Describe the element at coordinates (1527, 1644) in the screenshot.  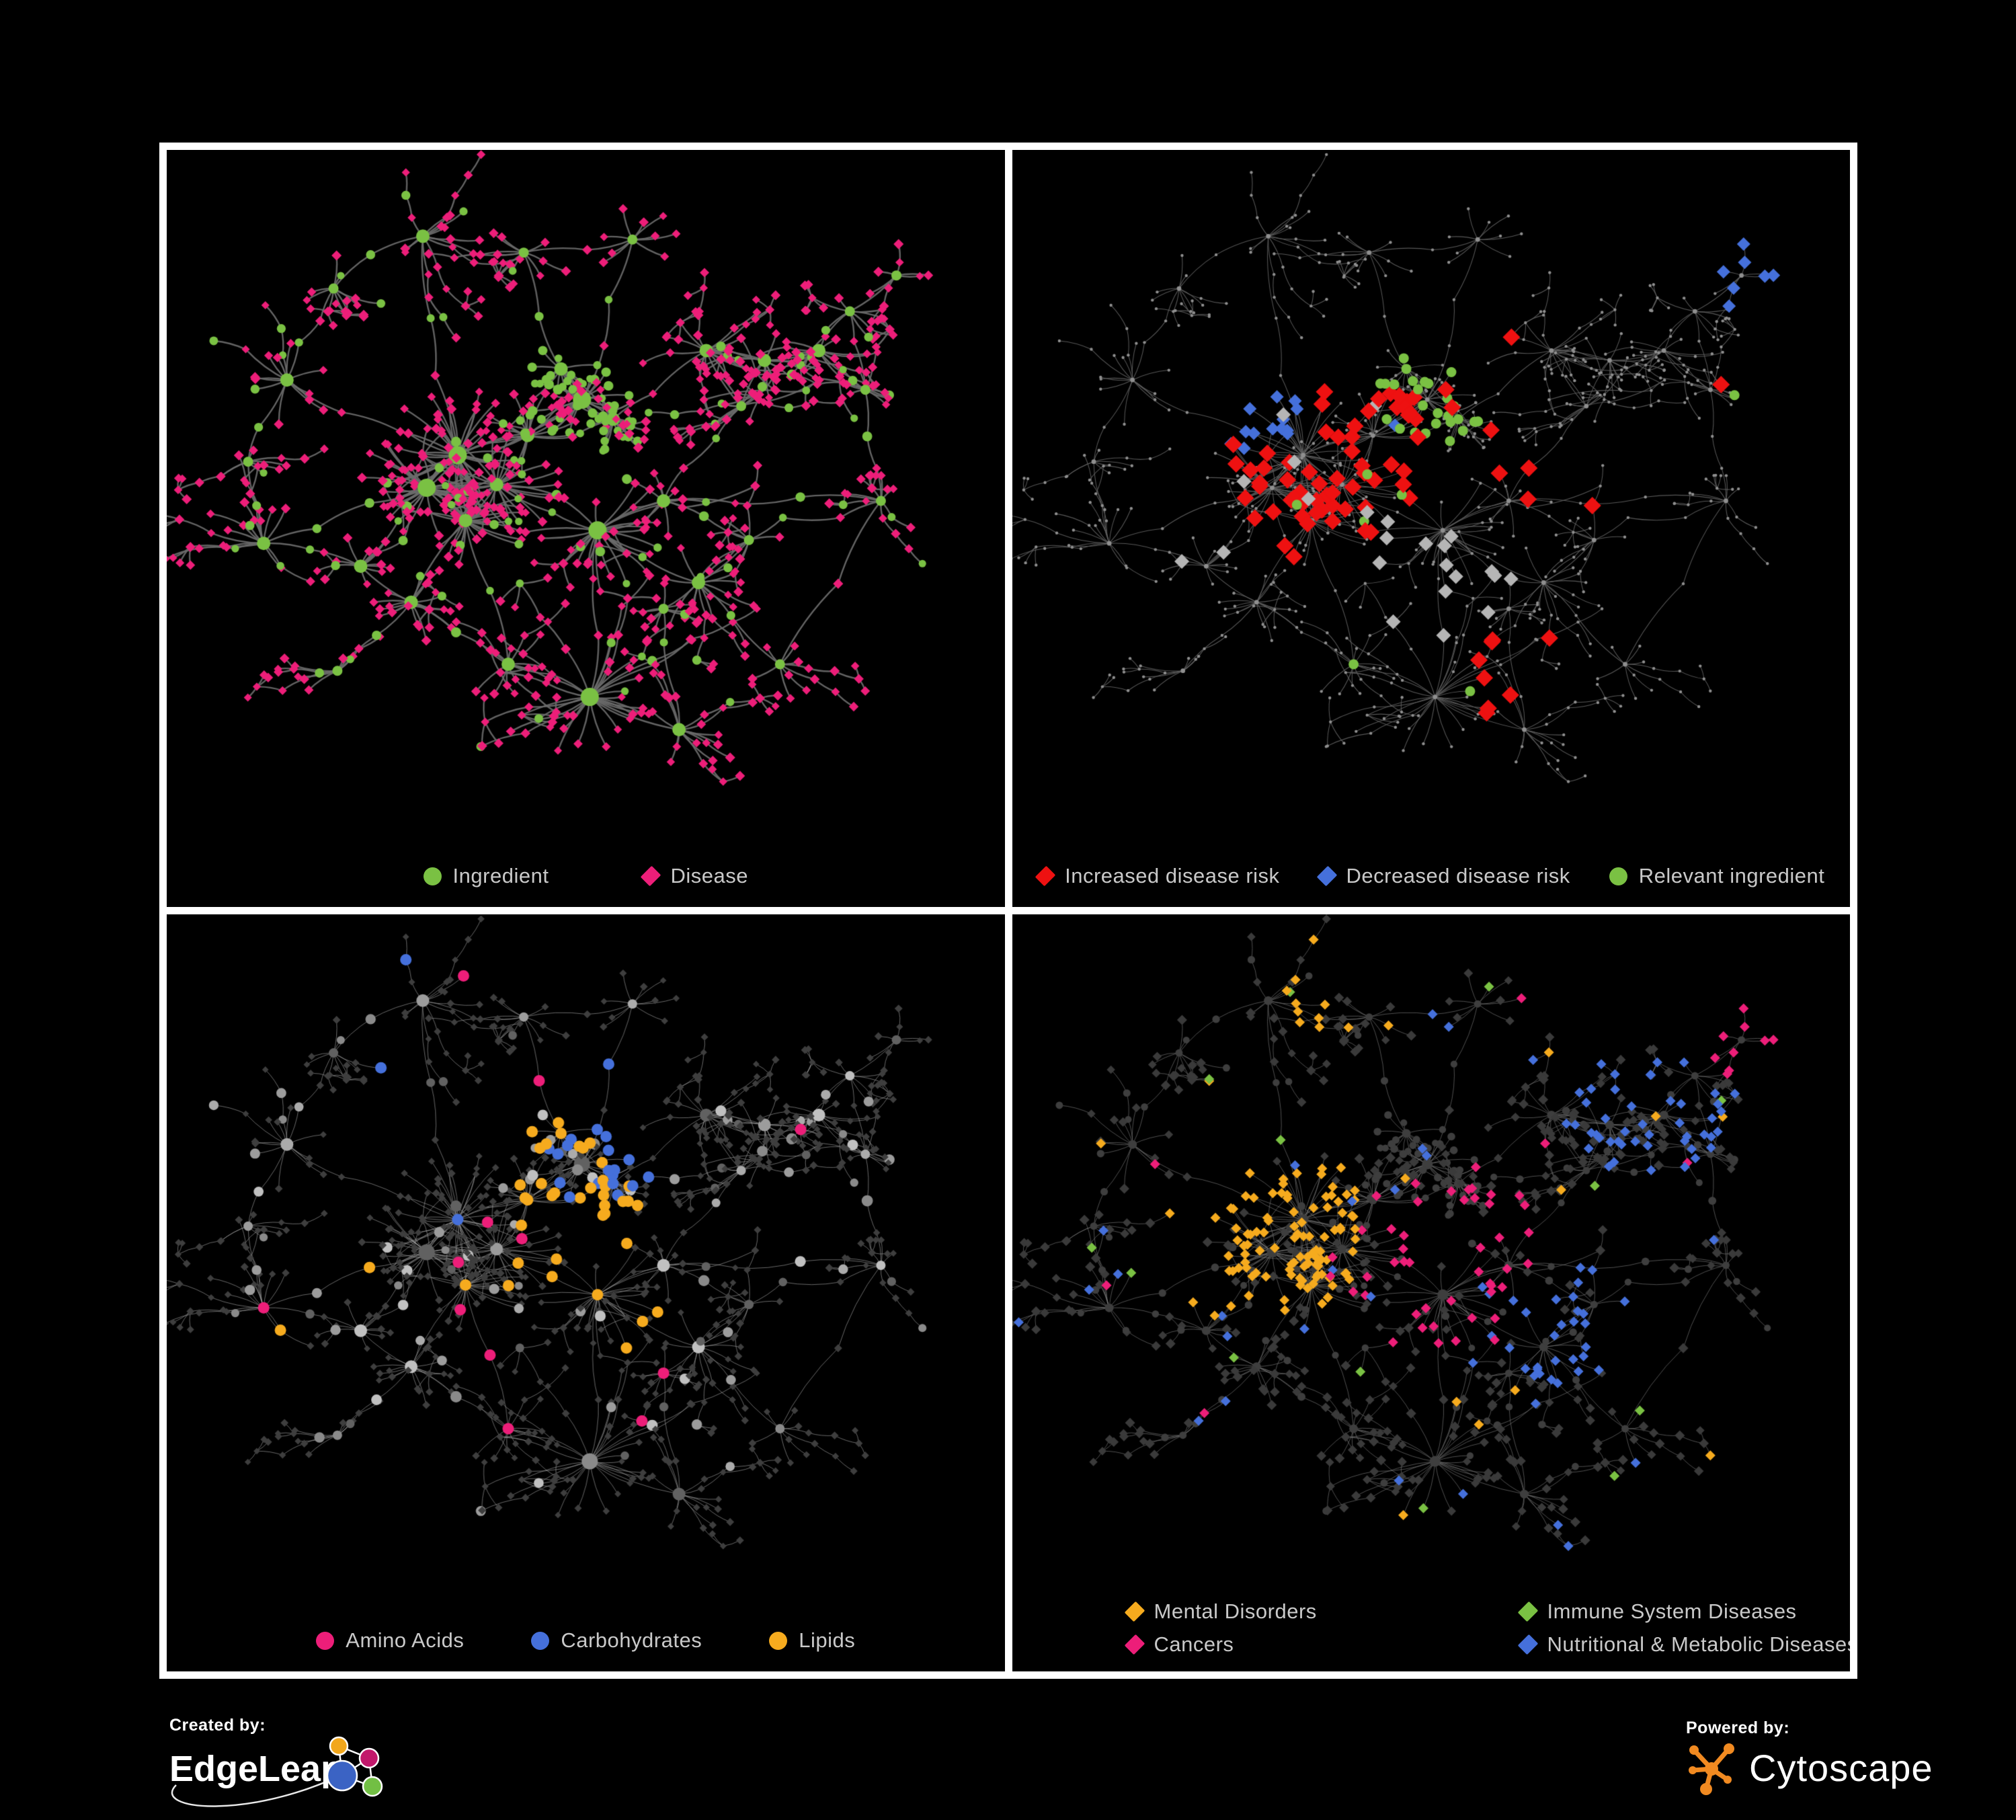
I see `nutritional-metabolic-diseases-diamond-swatch` at that location.